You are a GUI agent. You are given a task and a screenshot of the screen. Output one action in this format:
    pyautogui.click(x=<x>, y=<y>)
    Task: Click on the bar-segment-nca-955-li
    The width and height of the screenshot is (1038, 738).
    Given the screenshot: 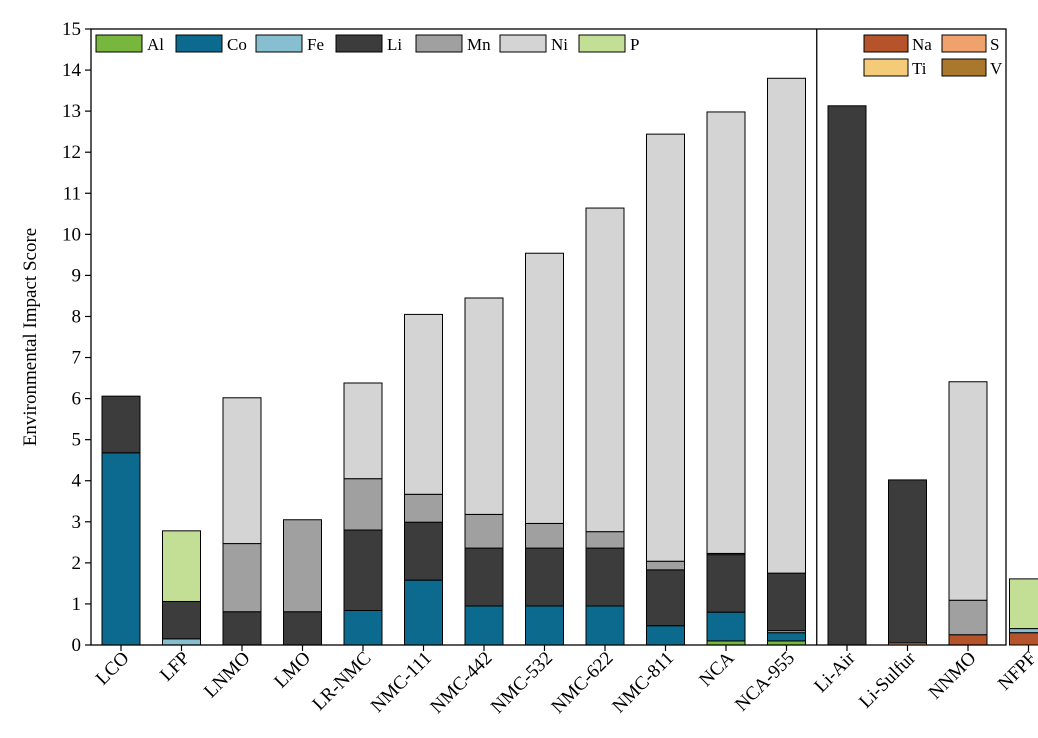 What is the action you would take?
    pyautogui.click(x=786, y=602)
    